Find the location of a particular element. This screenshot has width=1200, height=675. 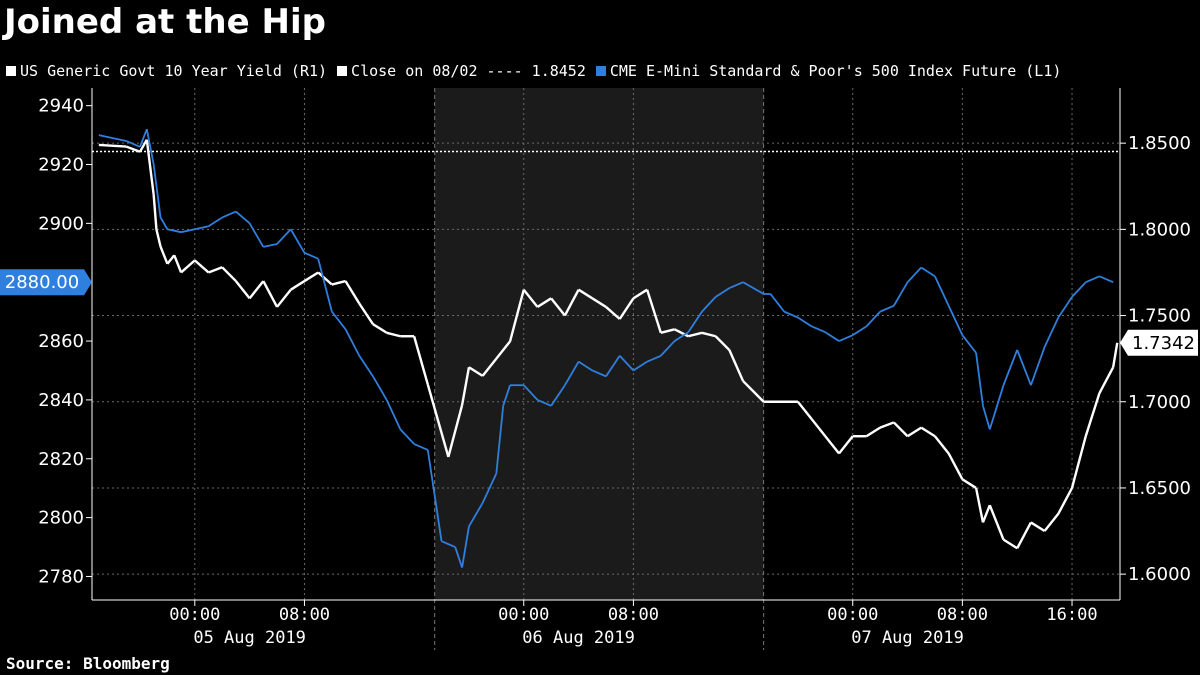

right-tick-label: 1.6000 is located at coordinates (1159, 574).